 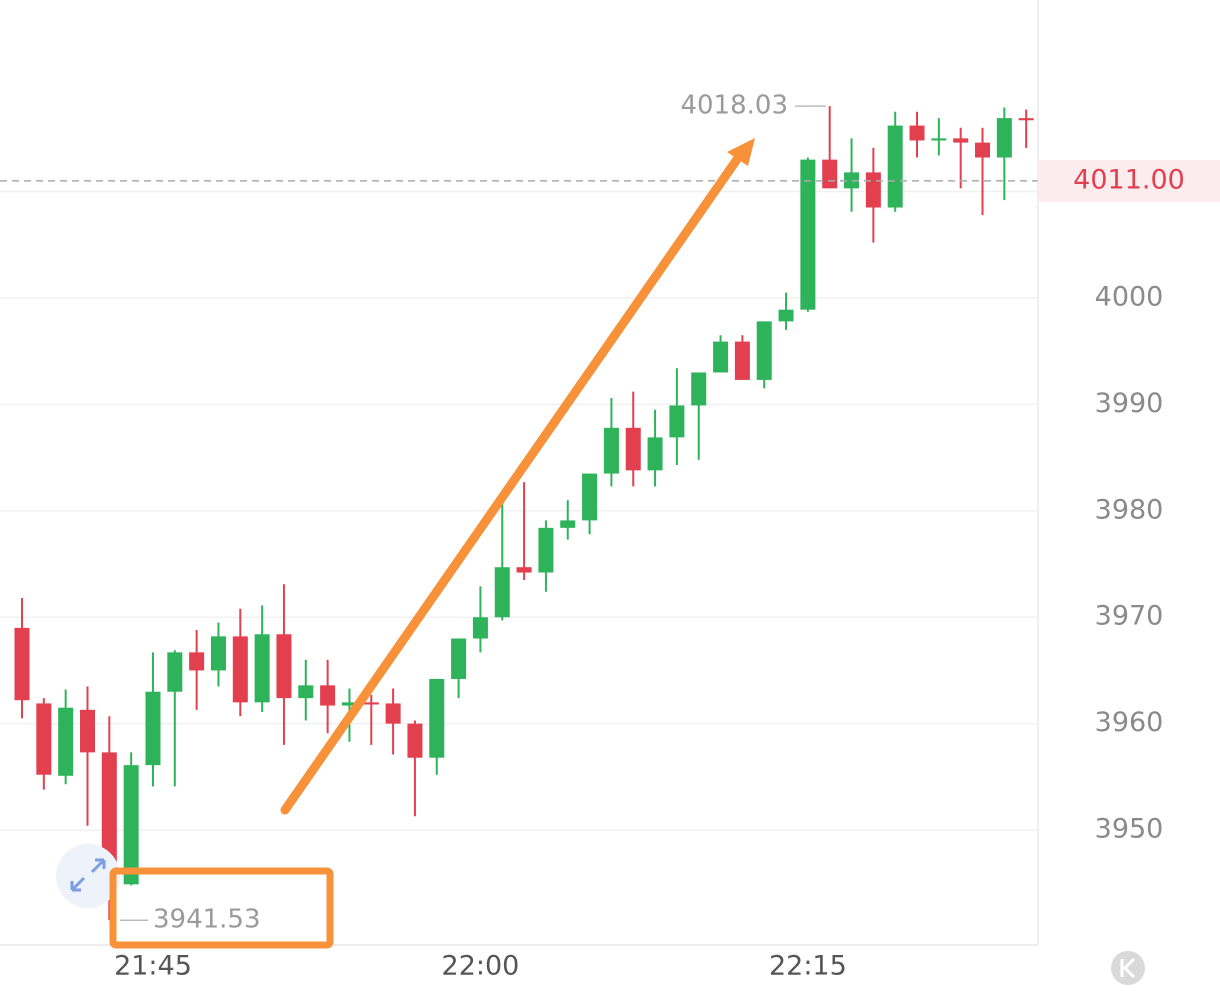 What do you see at coordinates (481, 966) in the screenshot?
I see `x-tick-label: 22:00` at bounding box center [481, 966].